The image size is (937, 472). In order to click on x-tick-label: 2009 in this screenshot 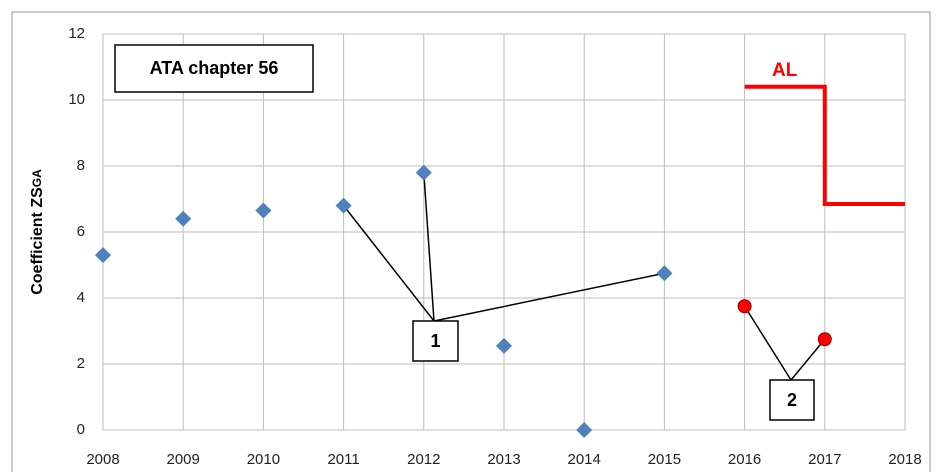, I will do `click(183, 459)`.